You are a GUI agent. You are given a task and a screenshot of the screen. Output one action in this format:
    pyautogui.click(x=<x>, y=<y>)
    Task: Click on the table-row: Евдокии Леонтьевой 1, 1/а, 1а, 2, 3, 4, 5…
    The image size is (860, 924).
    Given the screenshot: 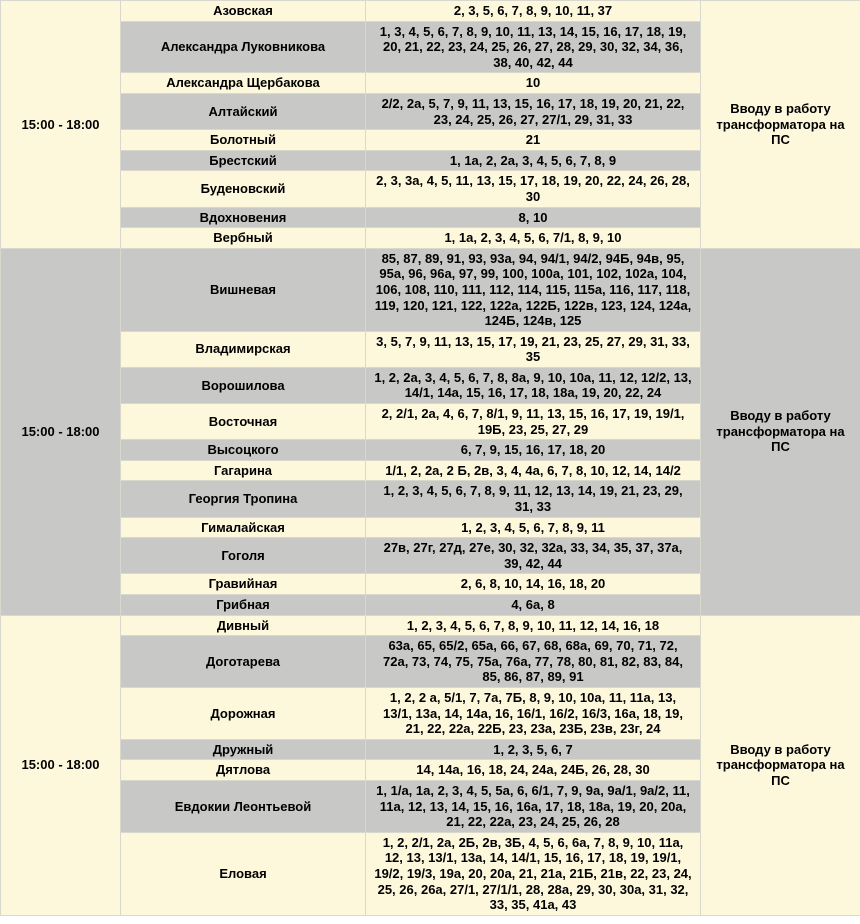 What is the action you would take?
    pyautogui.click(x=430, y=806)
    